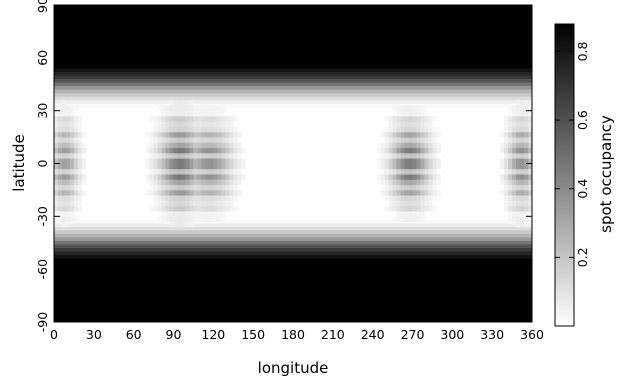 This screenshot has height=382, width=627. Describe the element at coordinates (582, 51) in the screenshot. I see `colorbar-tick-label: 0.8` at that location.